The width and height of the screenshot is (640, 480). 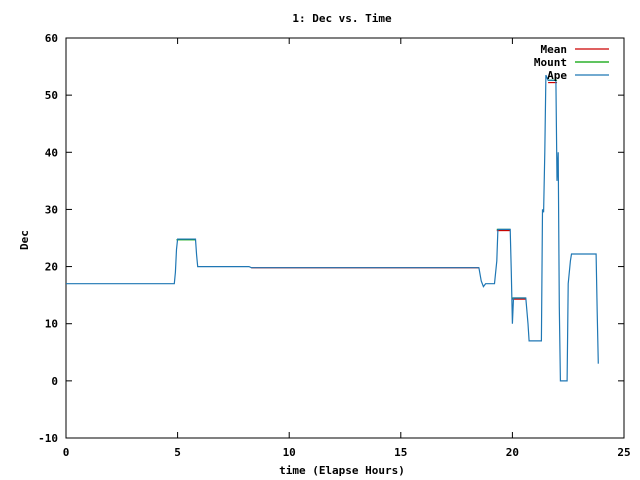 I want to click on y-tick-label: 0, so click(x=54, y=381).